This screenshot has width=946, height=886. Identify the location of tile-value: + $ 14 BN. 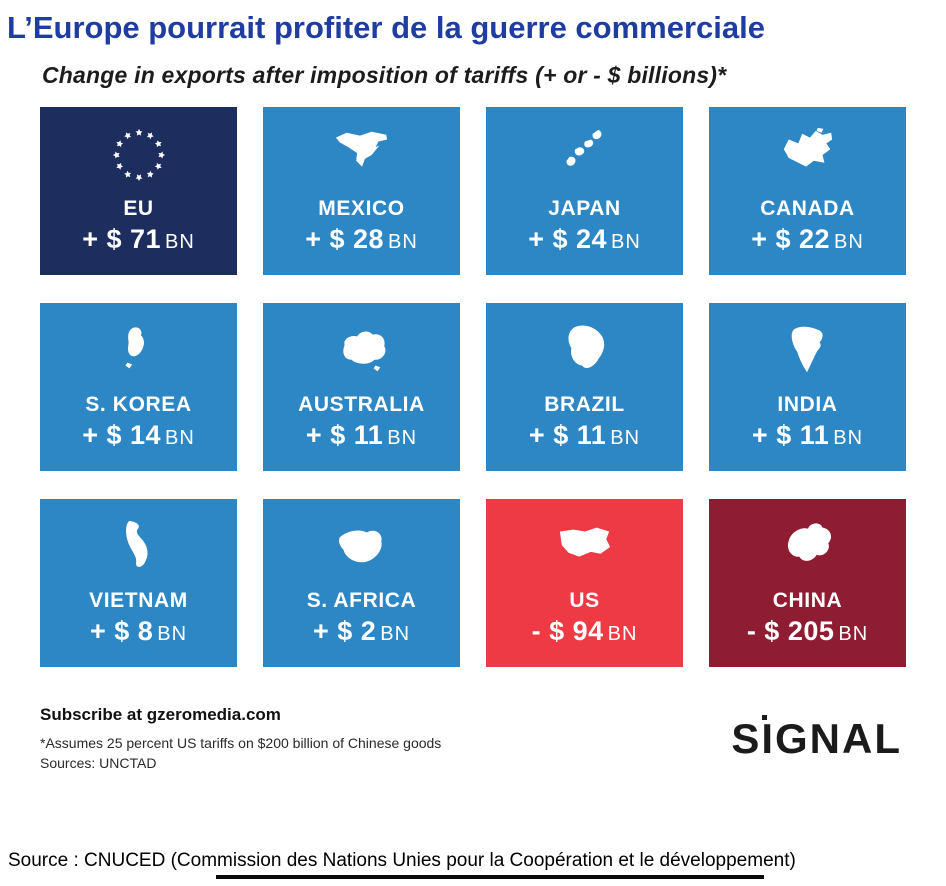
(138, 435).